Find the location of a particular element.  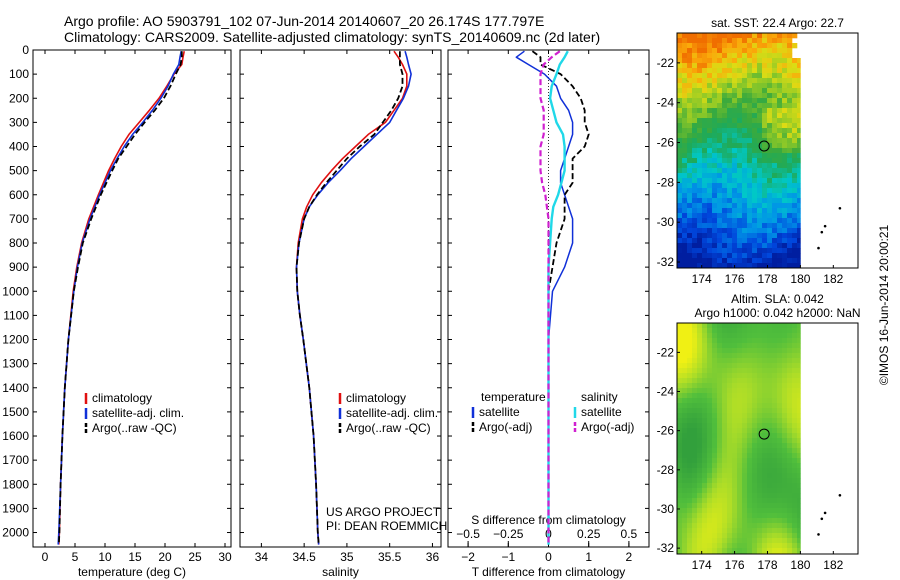

y-tick-label: 700 is located at coordinates (19, 219).